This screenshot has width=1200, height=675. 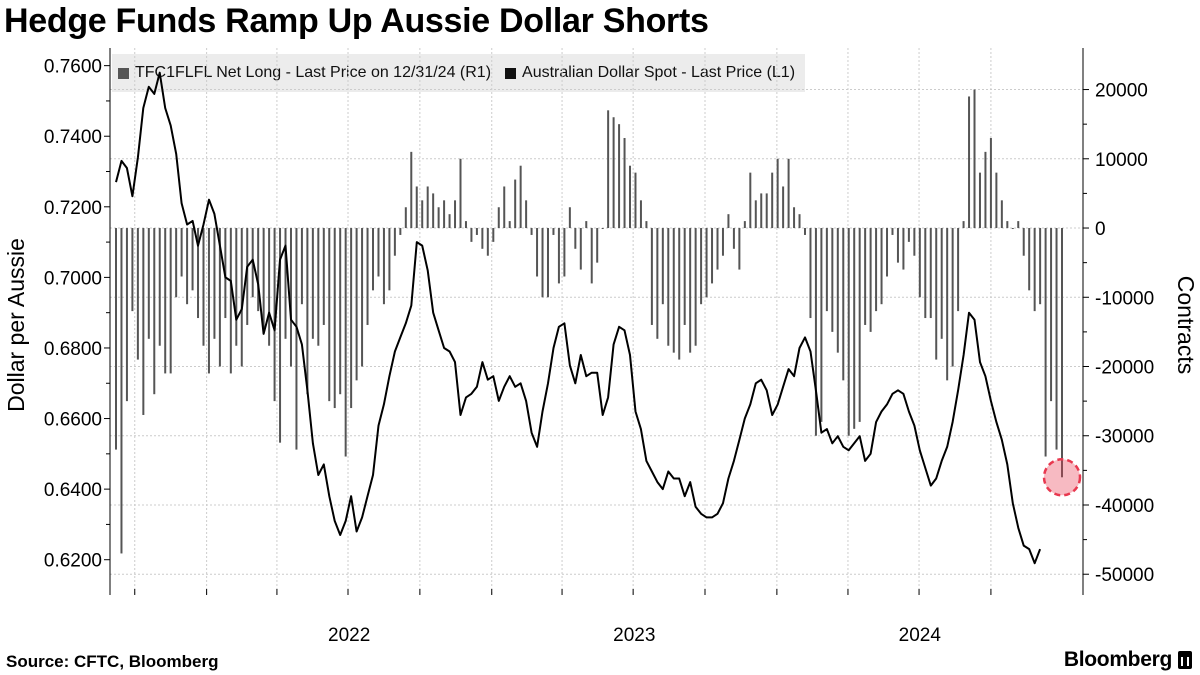 I want to click on brand-logo: Bloomberg, so click(x=1128, y=660).